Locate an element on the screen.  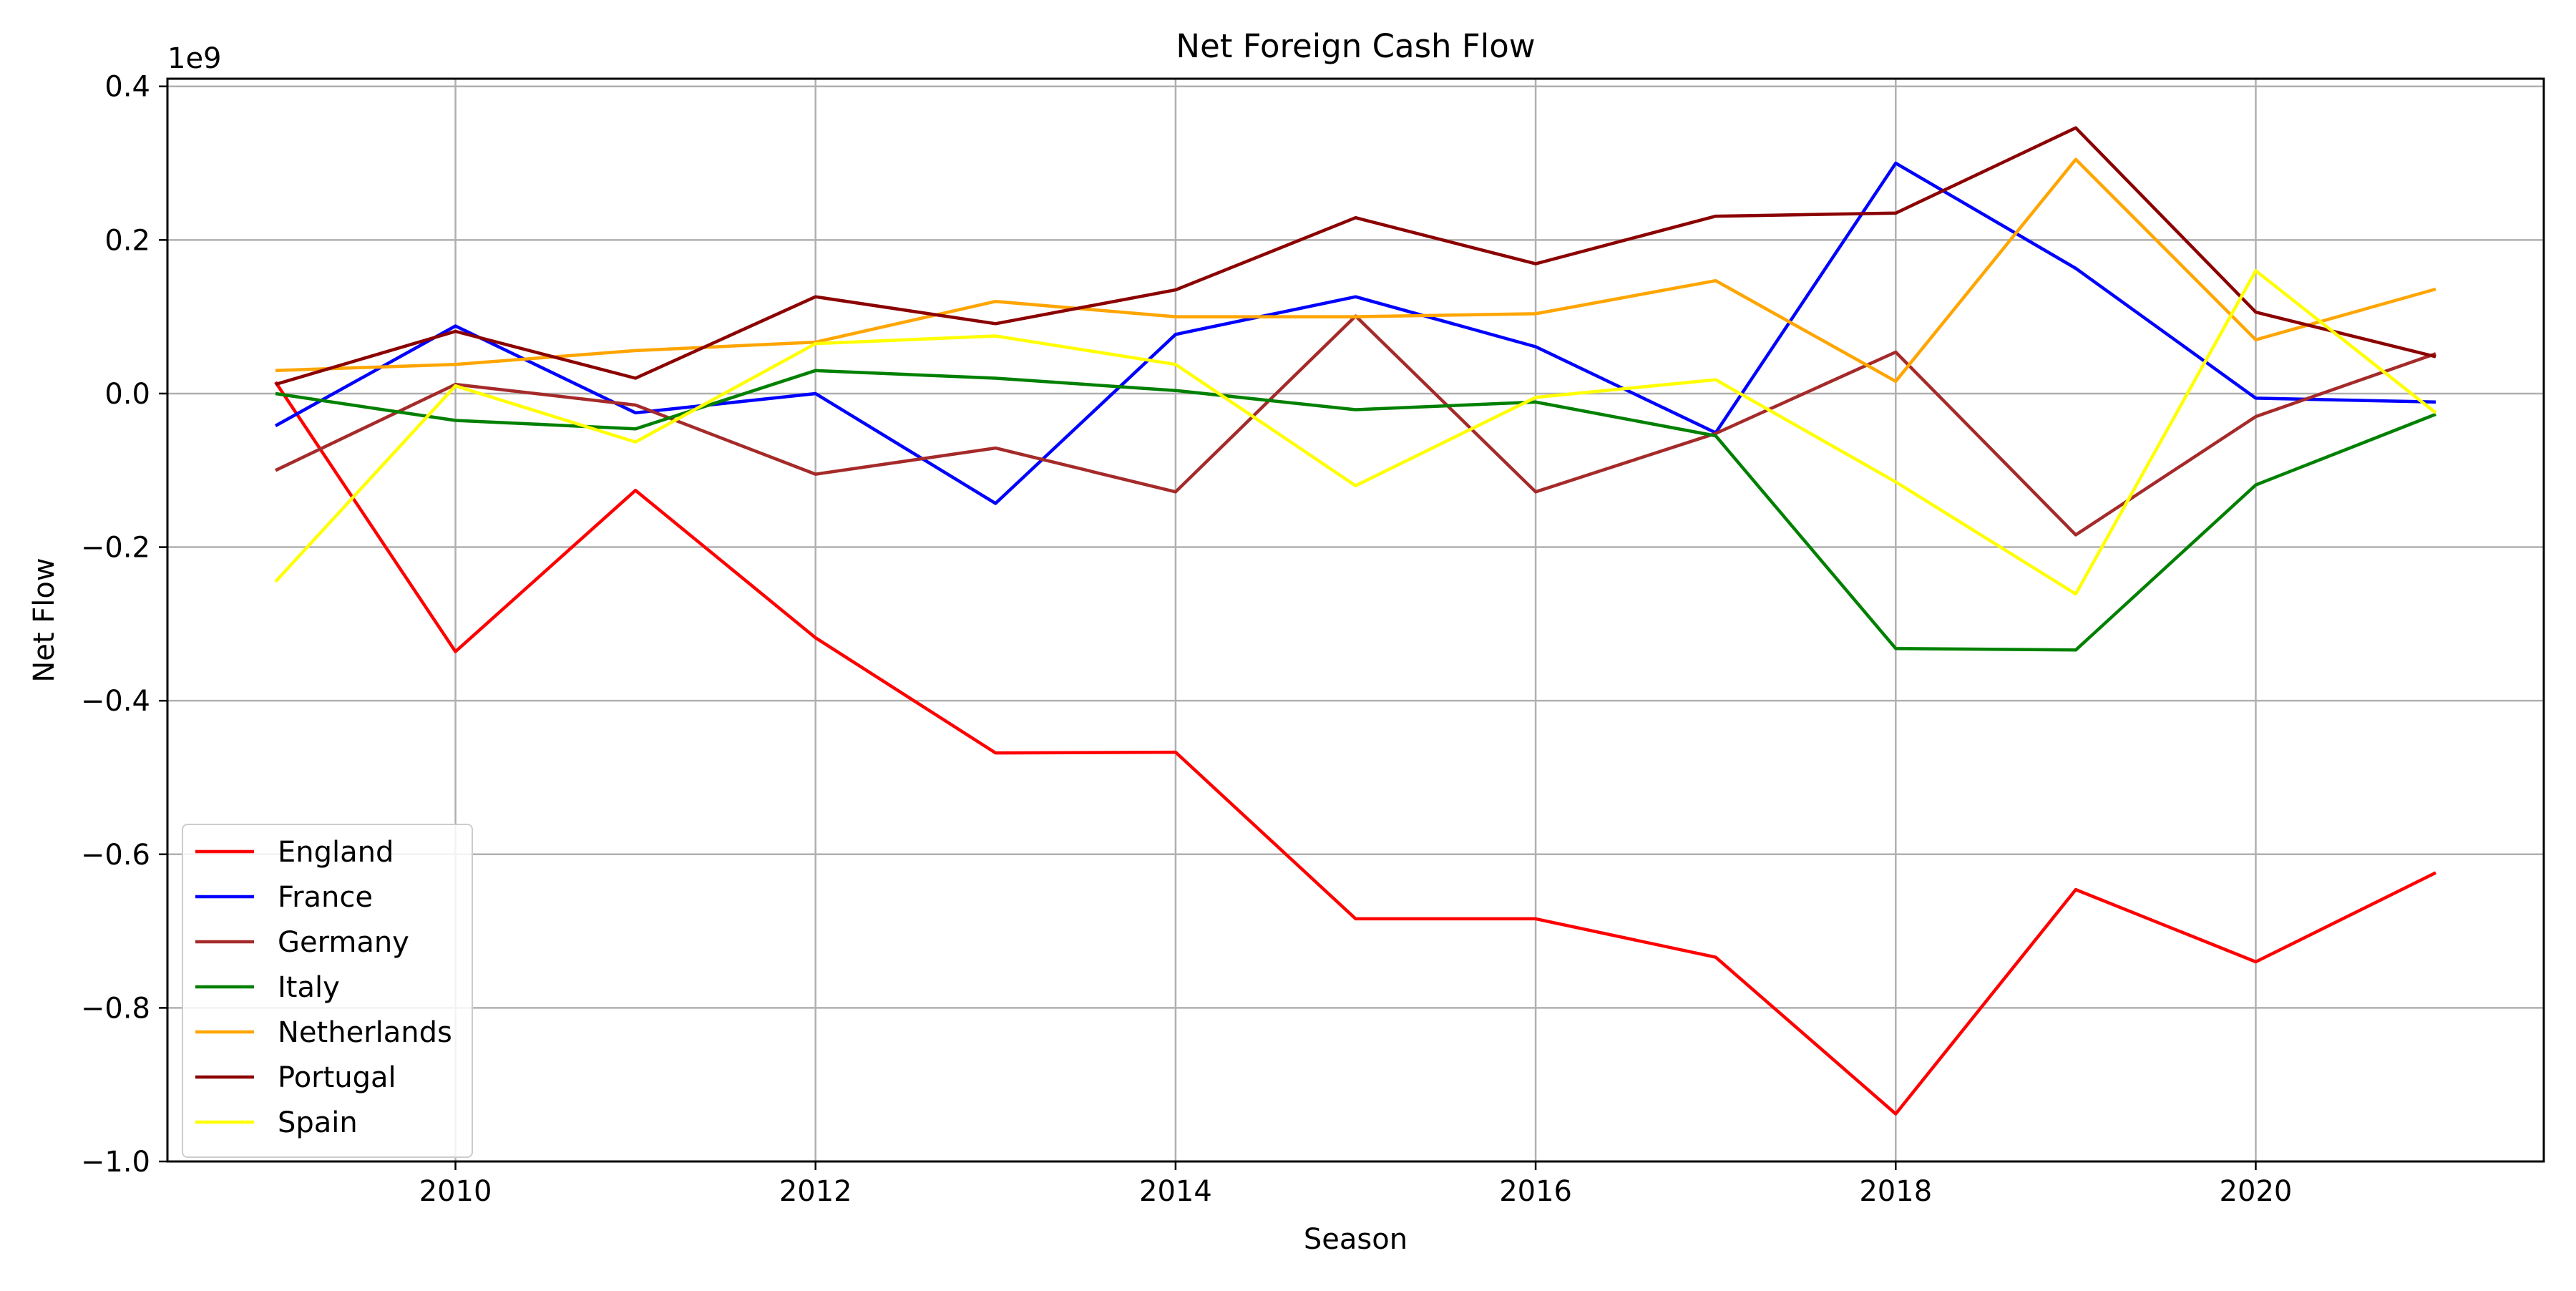
x-tick-label: 2020 is located at coordinates (2256, 1191).